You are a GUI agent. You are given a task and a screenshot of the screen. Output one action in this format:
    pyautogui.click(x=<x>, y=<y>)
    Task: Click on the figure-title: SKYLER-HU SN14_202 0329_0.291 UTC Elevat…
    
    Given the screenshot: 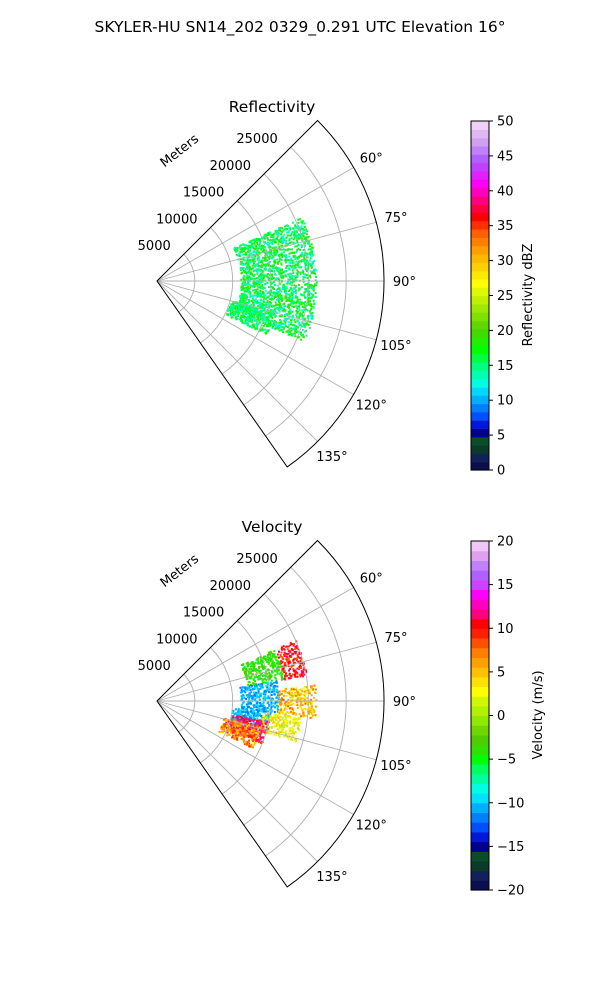 What is the action you would take?
    pyautogui.click(x=300, y=27)
    